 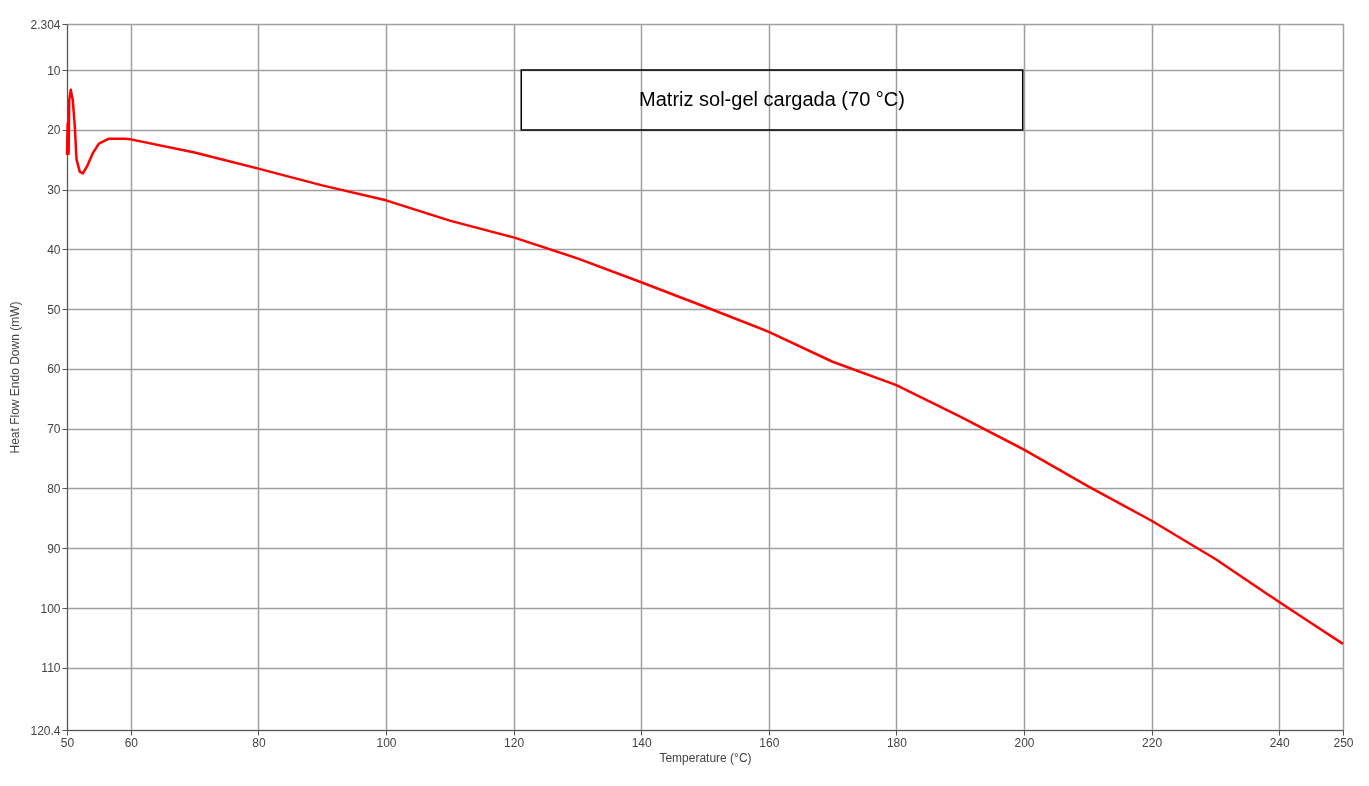 What do you see at coordinates (1024, 742) in the screenshot?
I see `x-tick-label: 200` at bounding box center [1024, 742].